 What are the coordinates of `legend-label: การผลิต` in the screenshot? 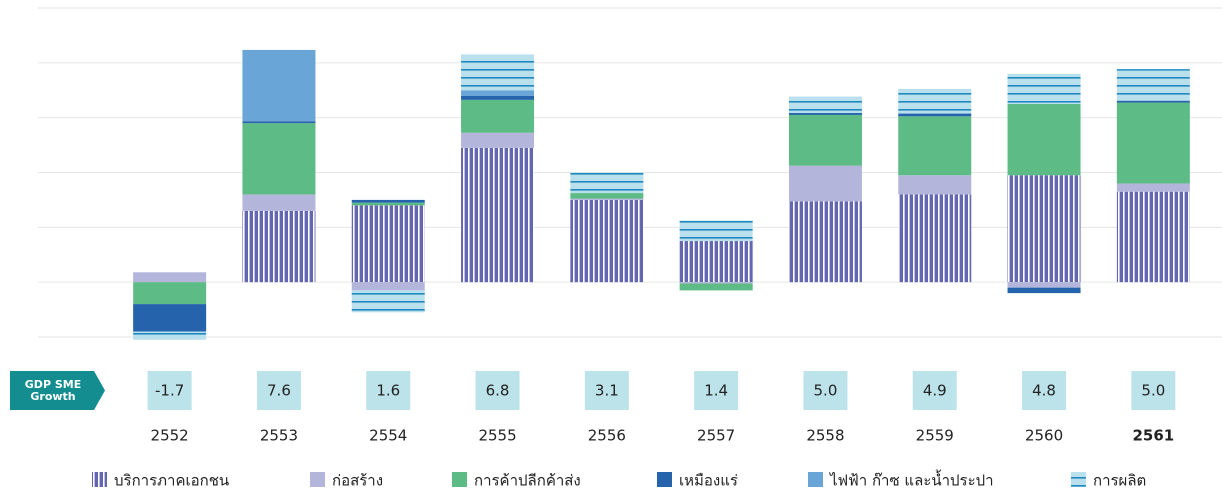 It's located at (1119, 481).